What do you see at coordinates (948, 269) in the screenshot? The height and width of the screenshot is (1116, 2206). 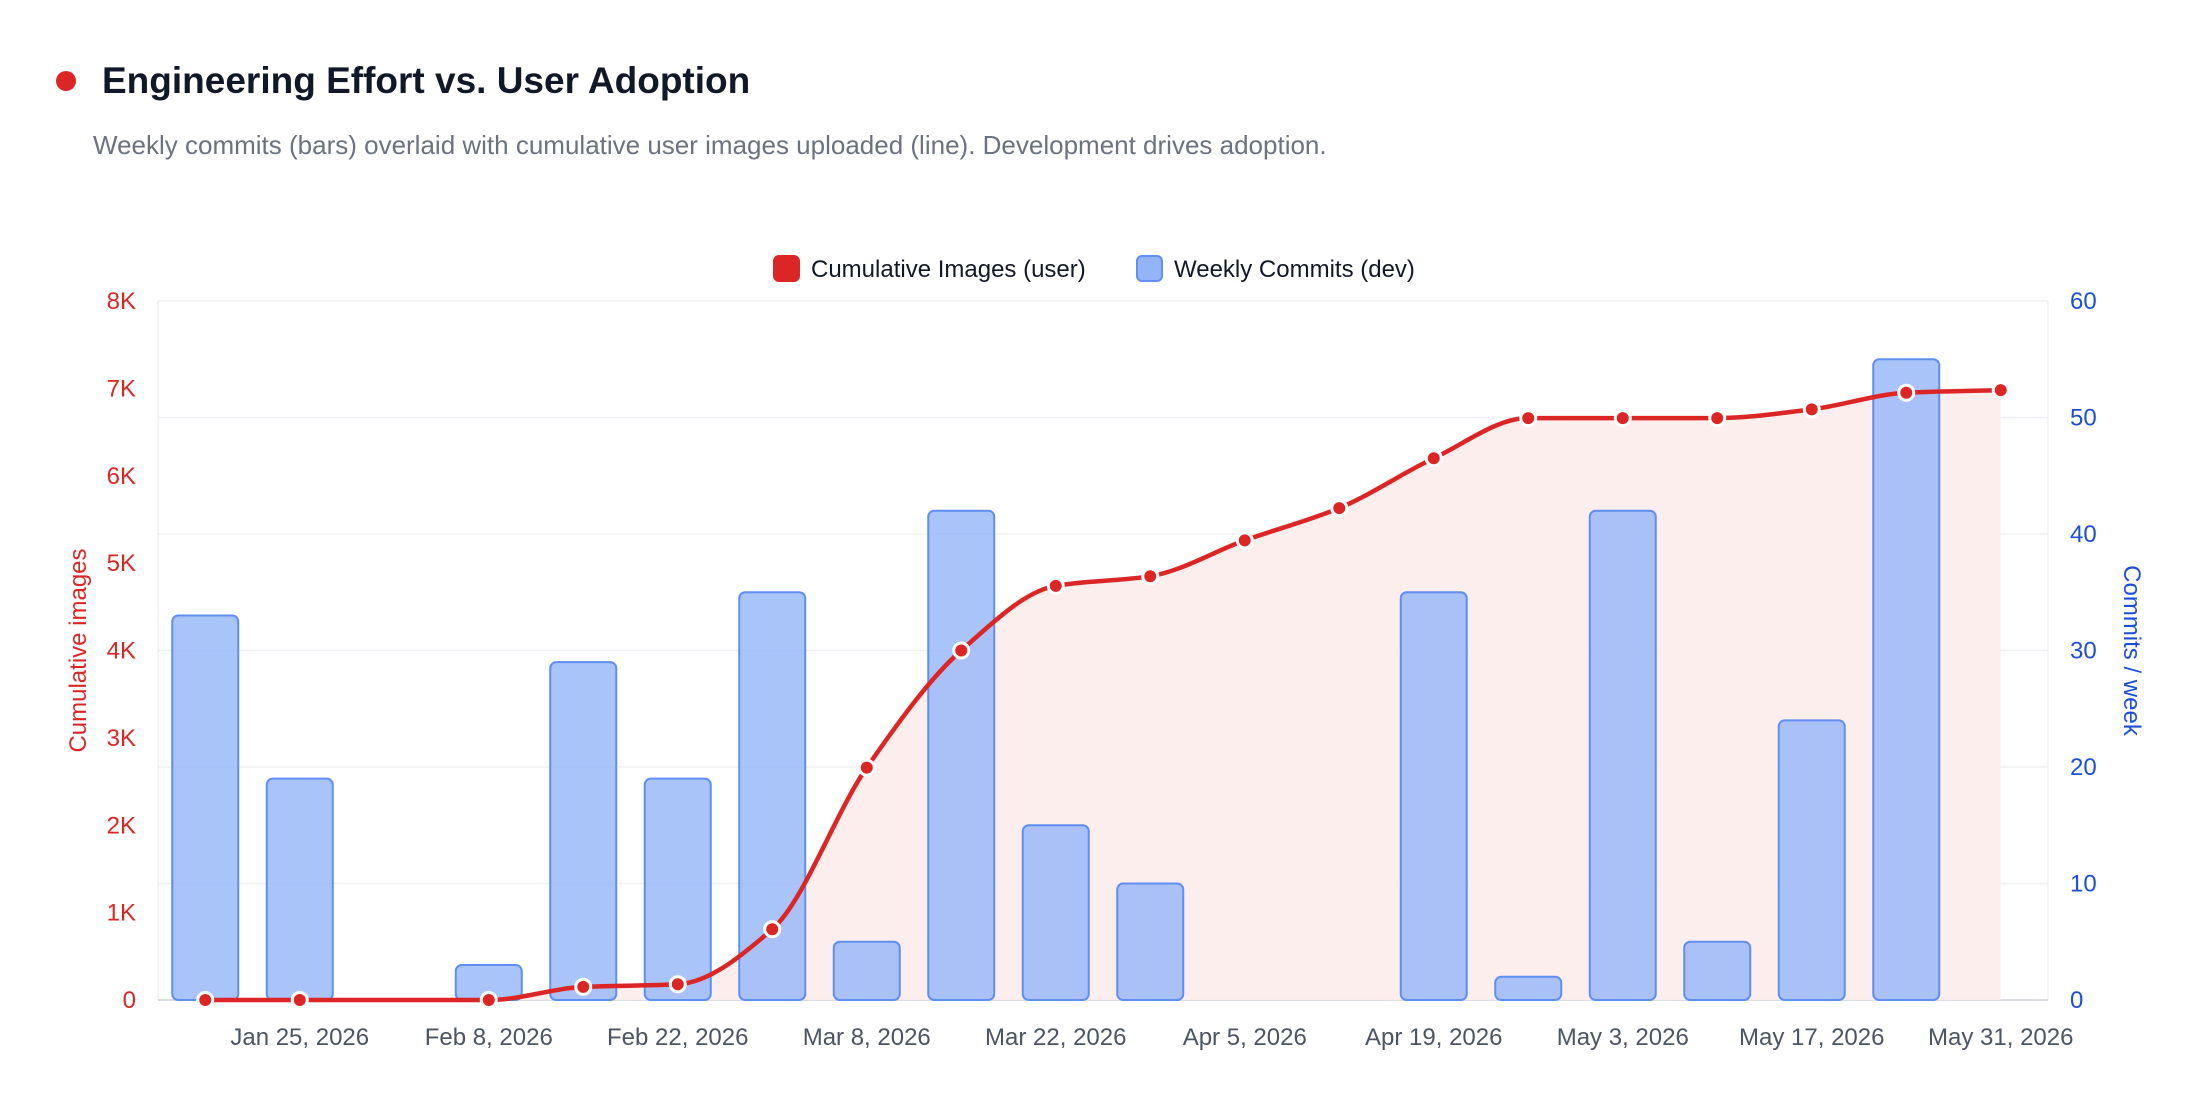 I see `legend-label: Cumulative Images (user)` at bounding box center [948, 269].